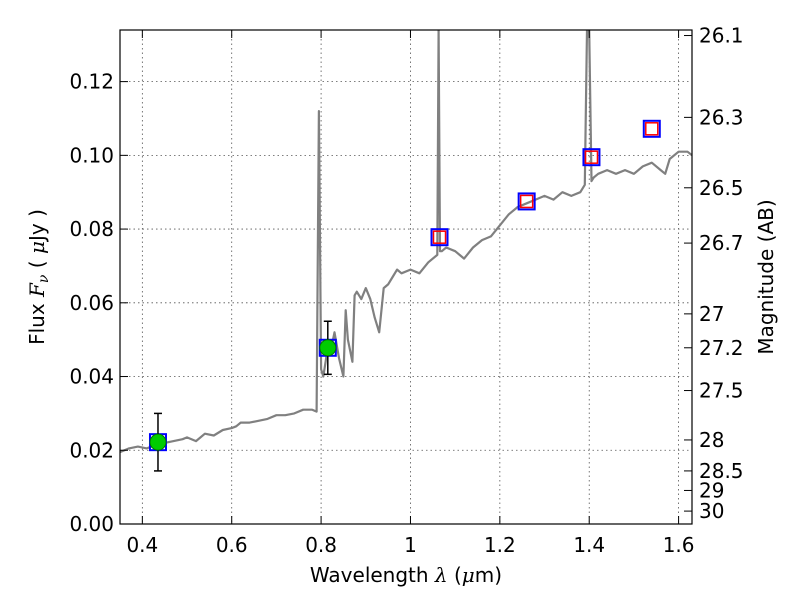 This screenshot has width=800, height=600. I want to click on y-tick-label: 0.02, so click(91, 450).